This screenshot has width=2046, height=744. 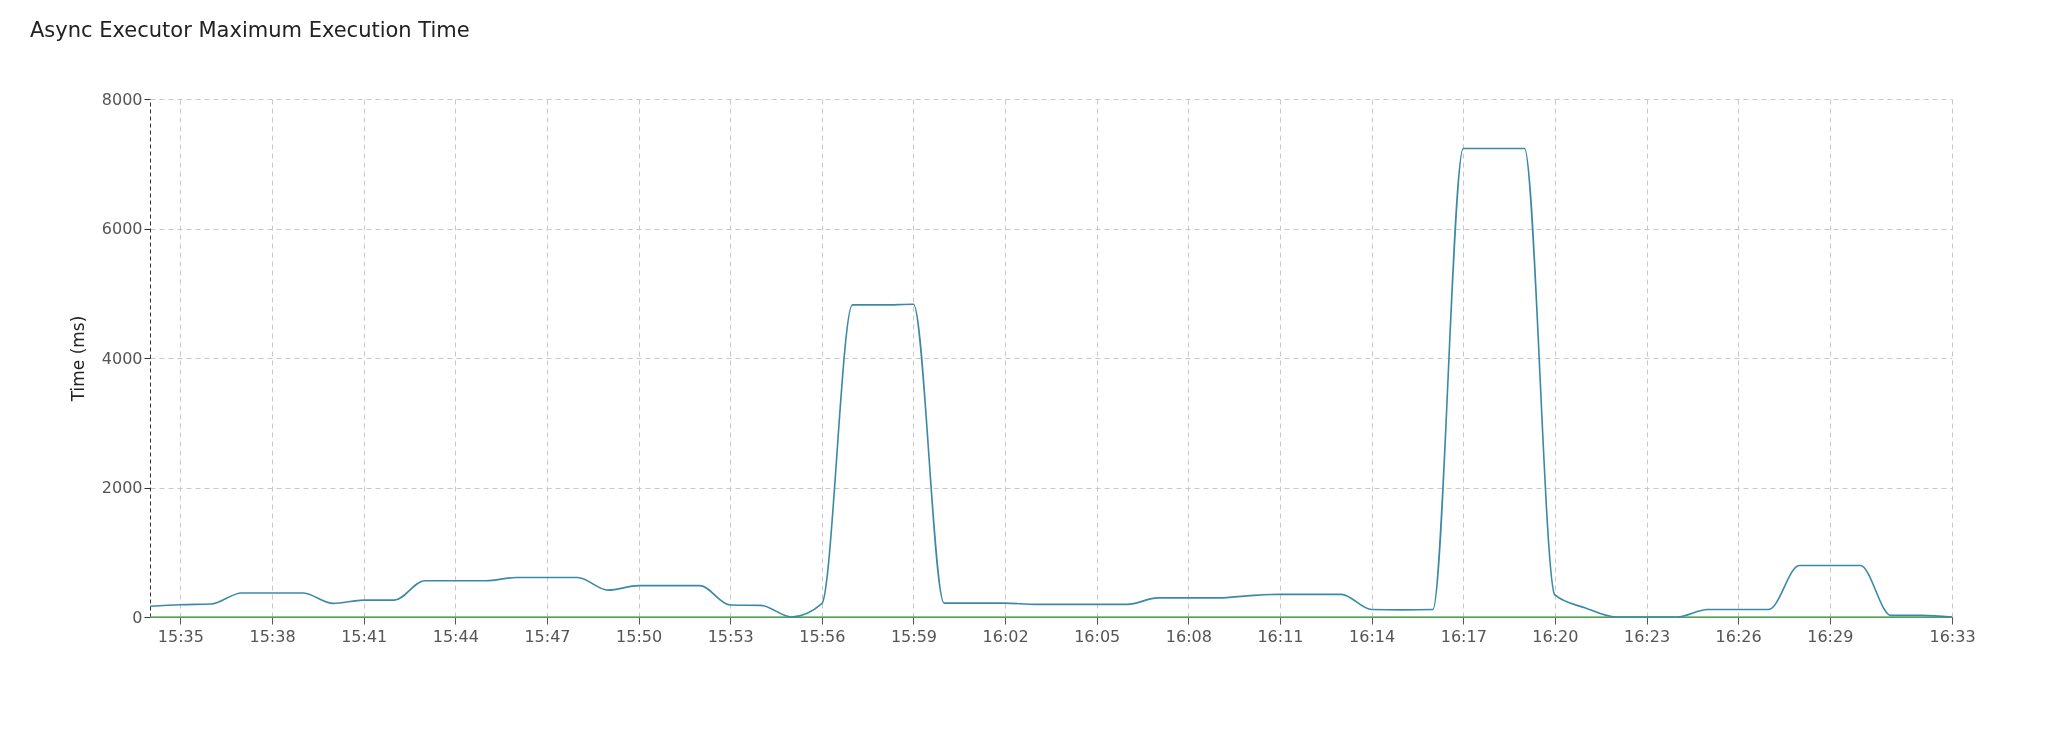 What do you see at coordinates (639, 636) in the screenshot?
I see `x-tick-label: 15:50` at bounding box center [639, 636].